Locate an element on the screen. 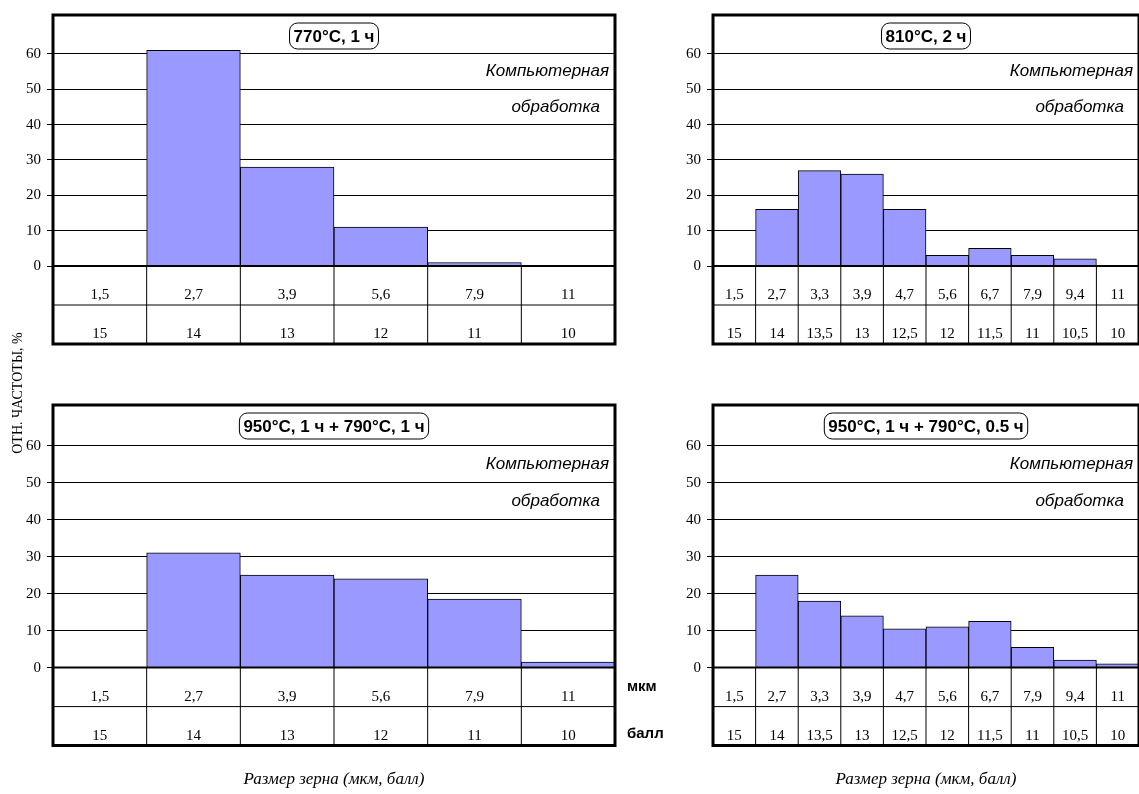 The width and height of the screenshot is (1139, 794). text: 950°C, 1 ч + 790°C, 0.5 ч is located at coordinates (926, 426).